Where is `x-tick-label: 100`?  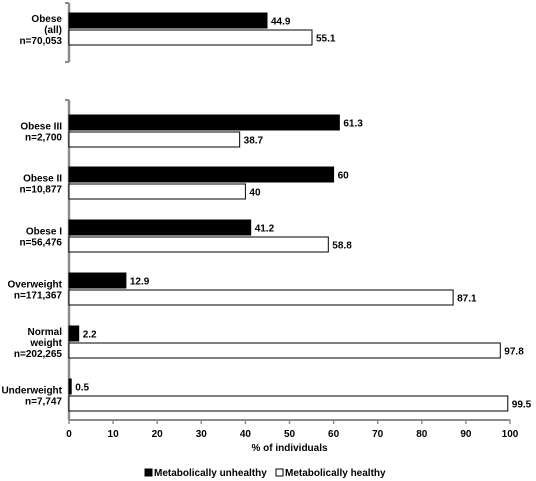
x-tick-label: 100 is located at coordinates (510, 434).